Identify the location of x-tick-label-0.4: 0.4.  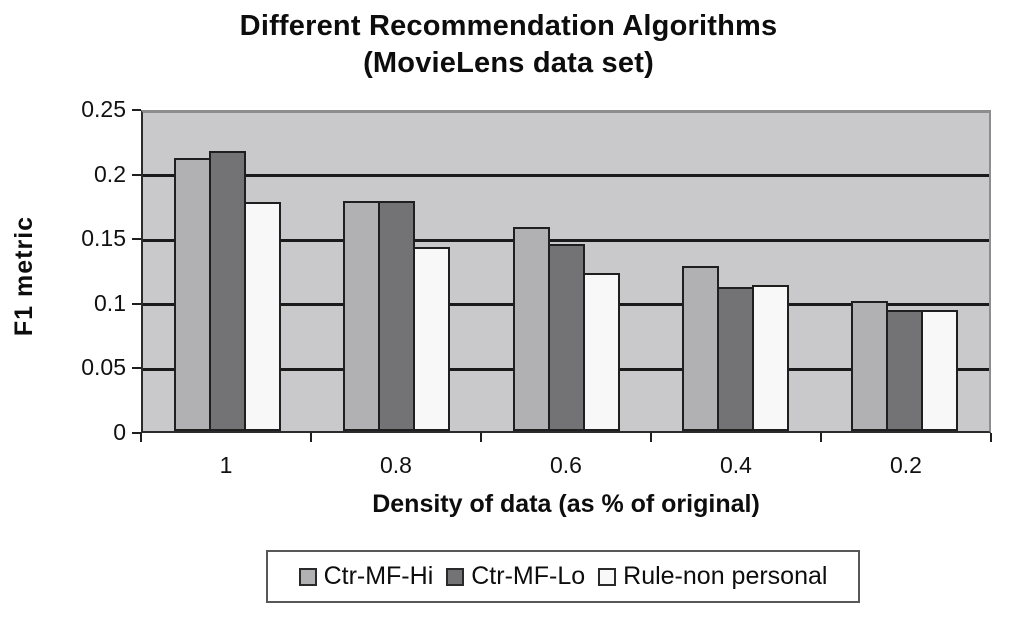
(736, 465).